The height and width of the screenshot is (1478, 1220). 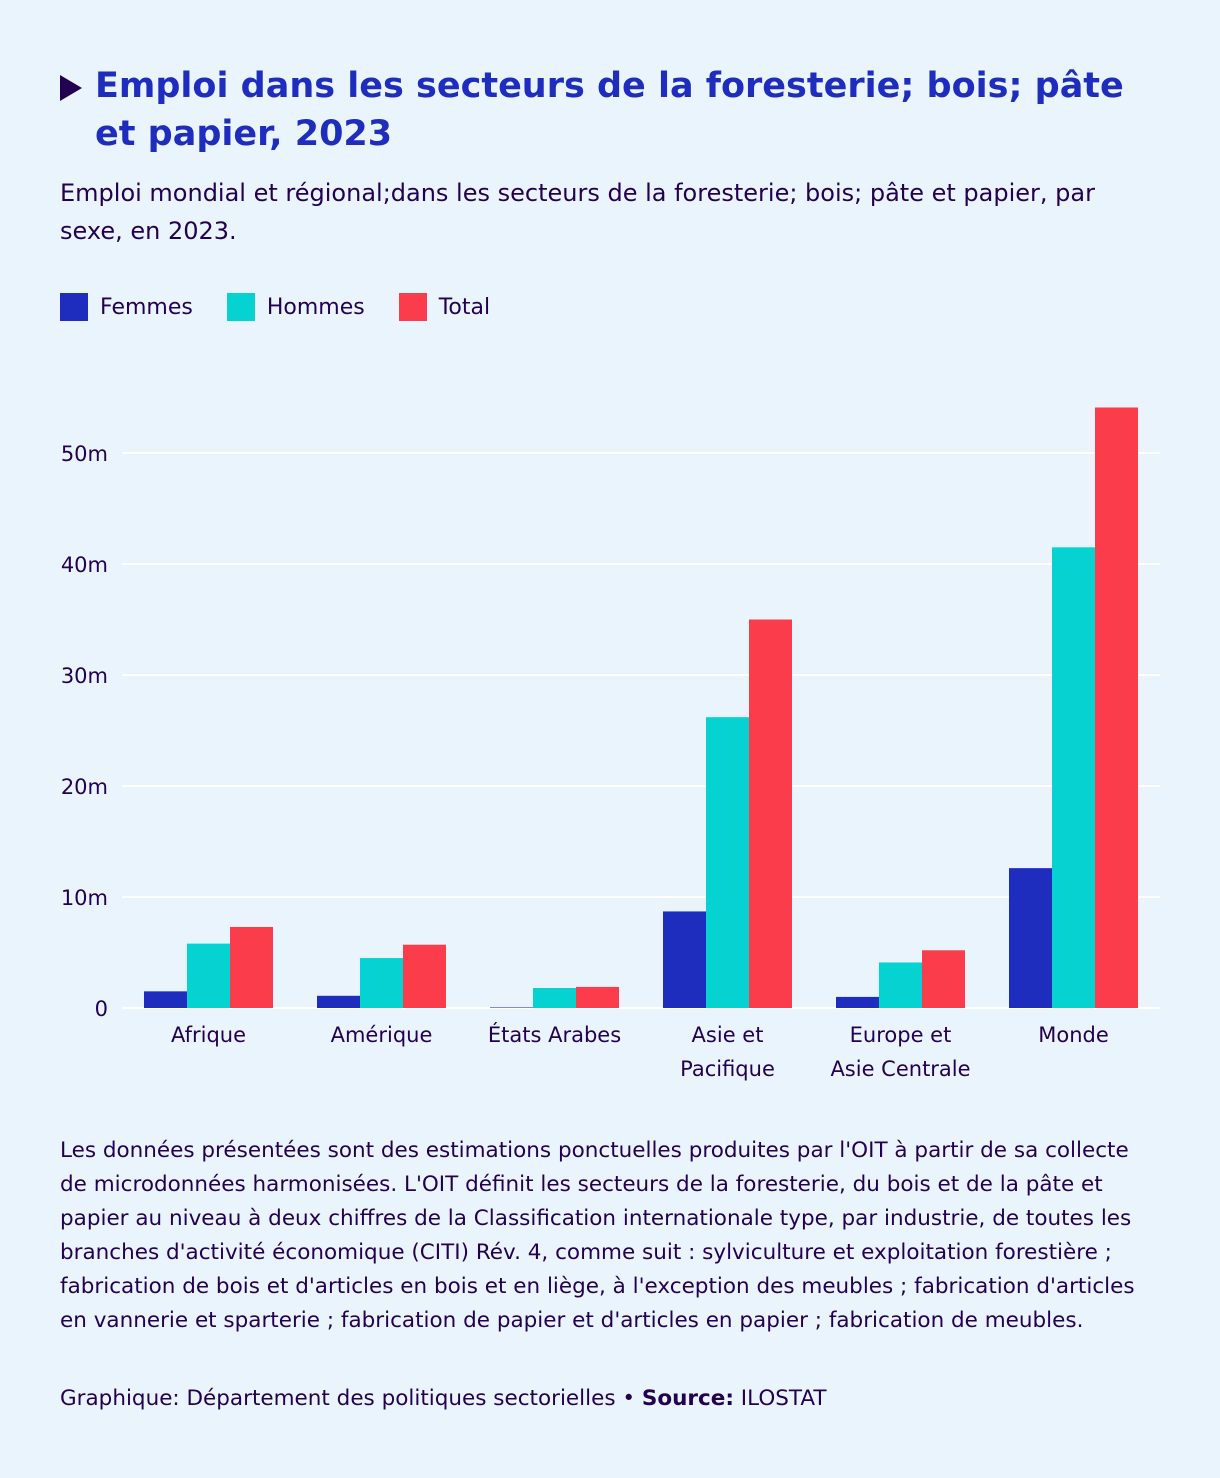 What do you see at coordinates (382, 1035) in the screenshot?
I see `x-tick-label: Amérique` at bounding box center [382, 1035].